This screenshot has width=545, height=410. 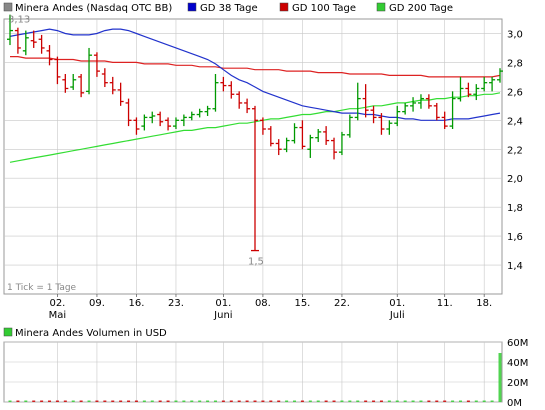 What do you see at coordinates (517, 373) in the screenshot?
I see `volume-y-axis: 60M 40M 20M 0M` at bounding box center [517, 373].